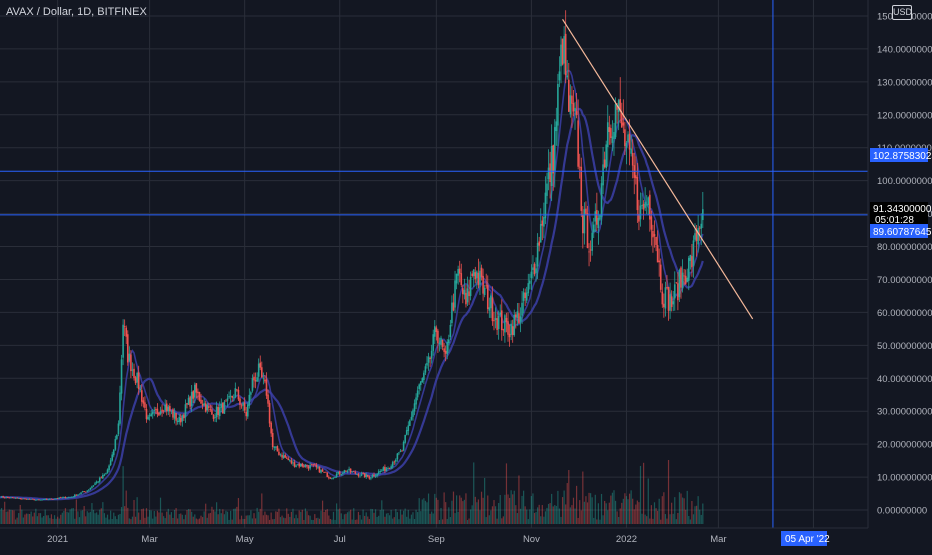 This screenshot has width=932, height=555. Describe the element at coordinates (902, 12) in the screenshot. I see `currency-button: USD` at that location.